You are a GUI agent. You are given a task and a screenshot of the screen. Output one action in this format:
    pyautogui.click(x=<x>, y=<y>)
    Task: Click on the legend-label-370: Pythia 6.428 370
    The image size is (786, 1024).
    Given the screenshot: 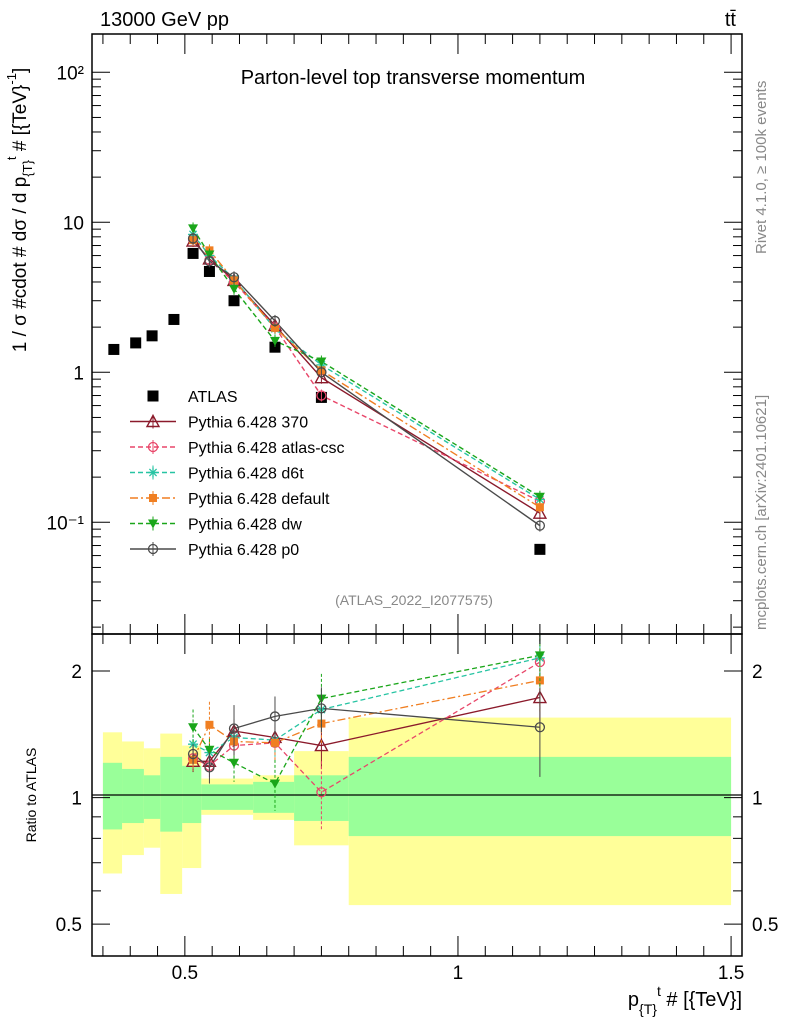 What is the action you would take?
    pyautogui.click(x=248, y=423)
    